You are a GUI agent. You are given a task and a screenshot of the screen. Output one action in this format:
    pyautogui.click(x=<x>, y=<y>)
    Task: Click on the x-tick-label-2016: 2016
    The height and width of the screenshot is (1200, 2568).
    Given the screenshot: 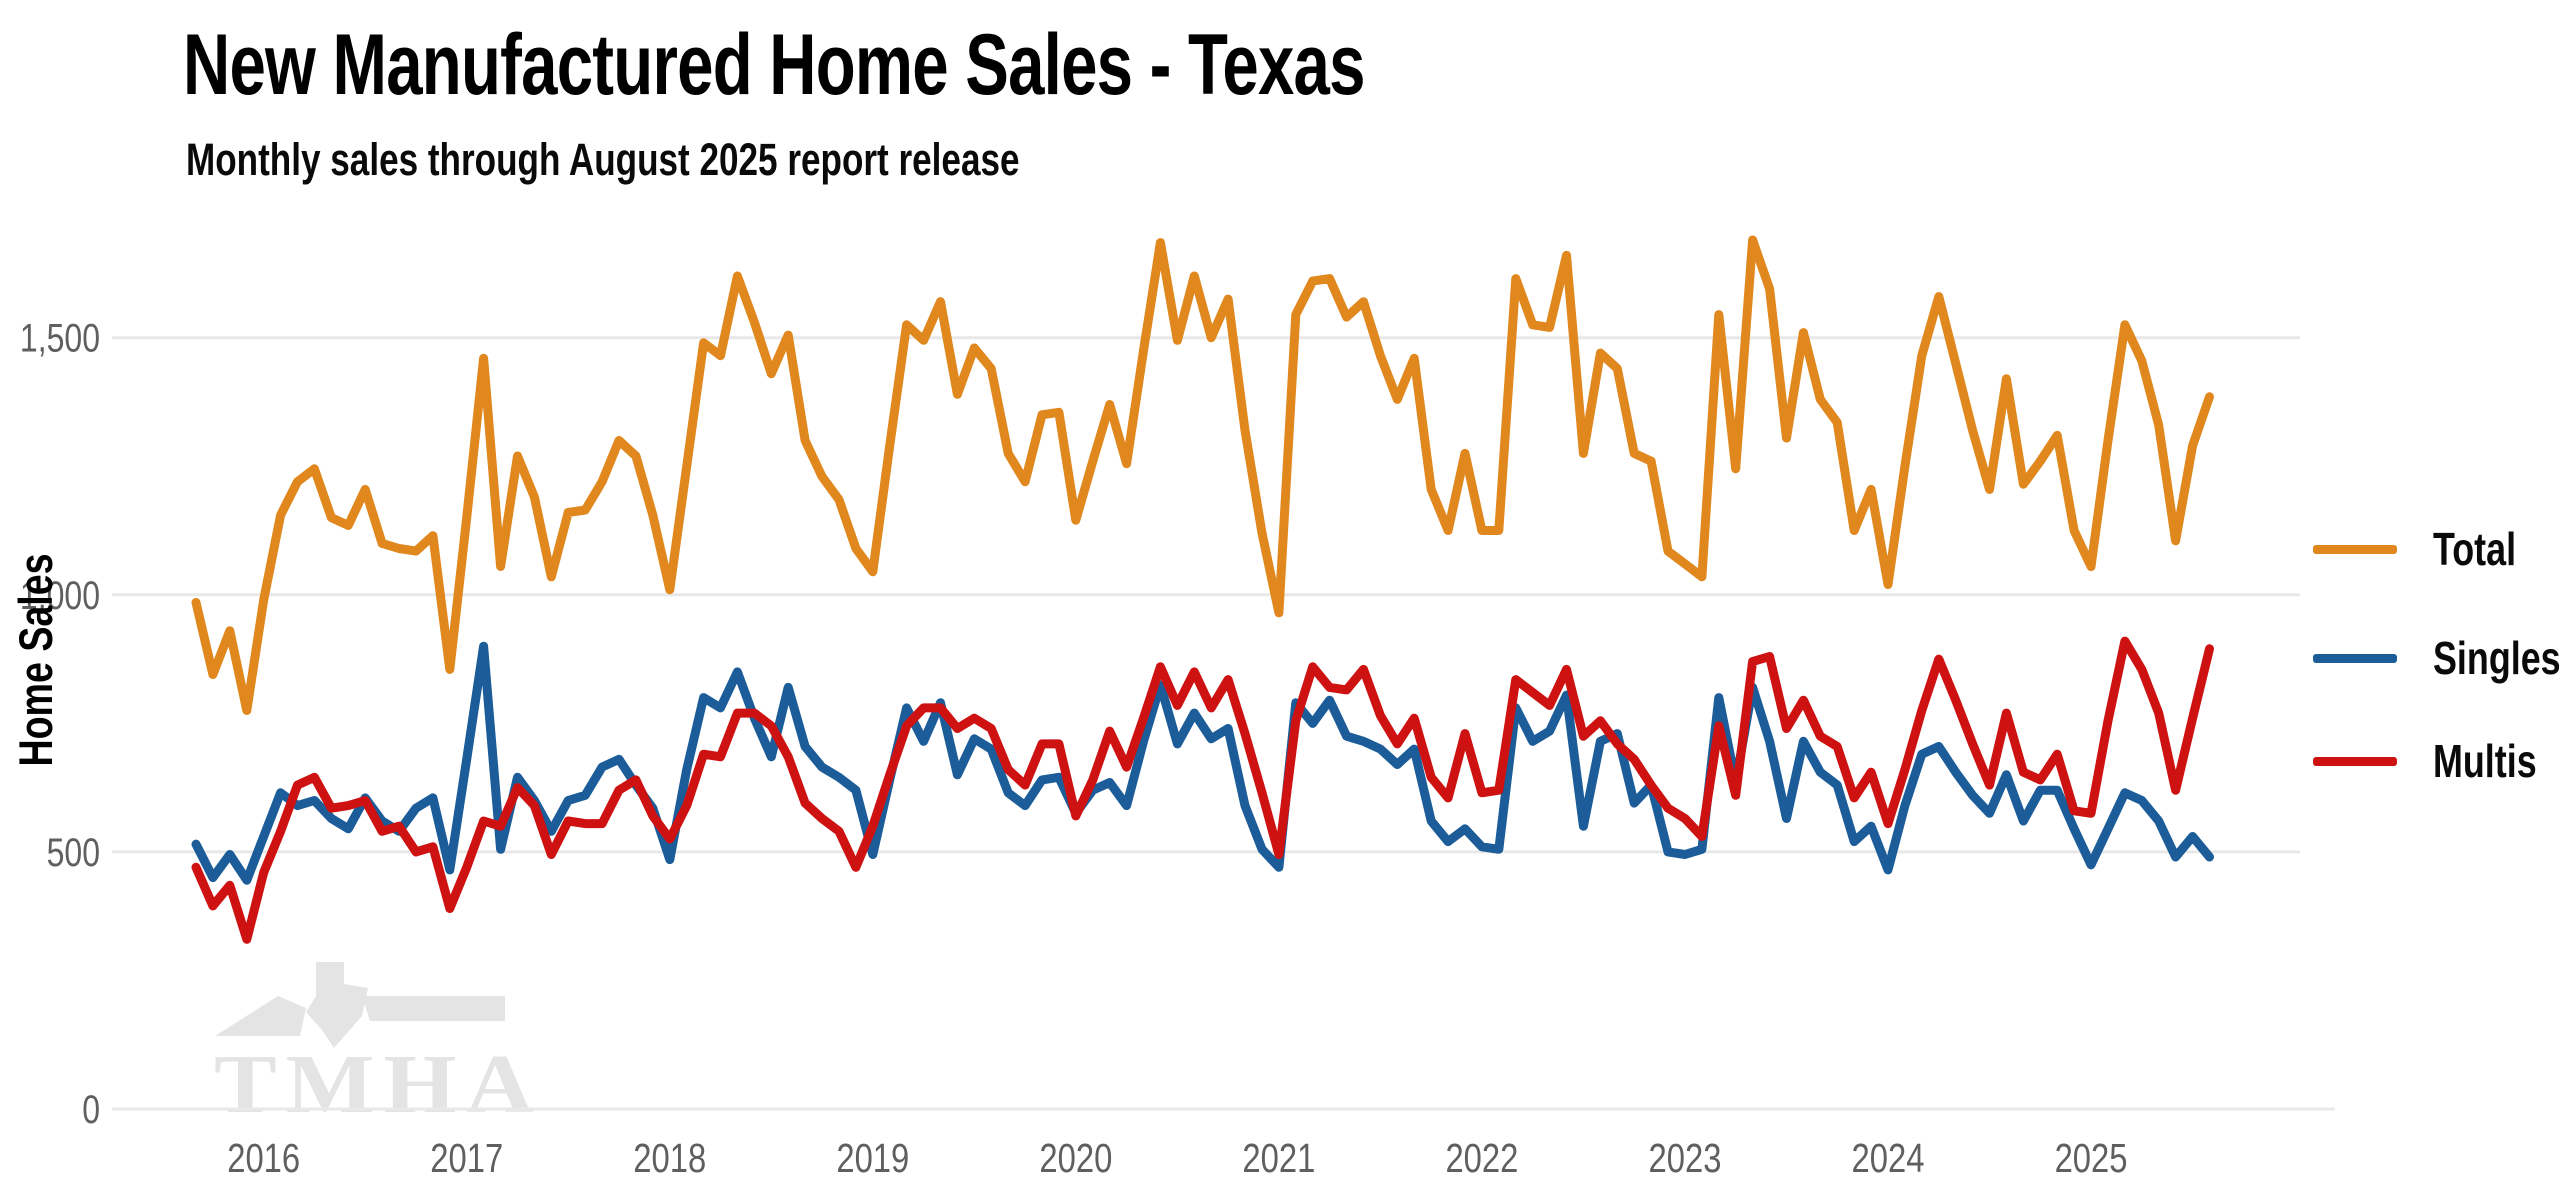 What is the action you would take?
    pyautogui.click(x=263, y=1157)
    